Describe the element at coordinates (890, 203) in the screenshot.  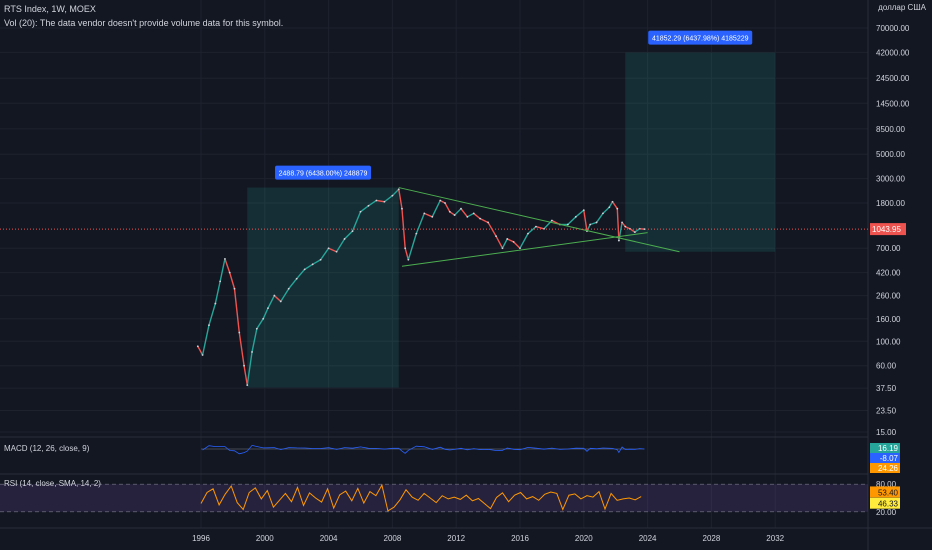
I see `price-tick-label: 1800.00` at that location.